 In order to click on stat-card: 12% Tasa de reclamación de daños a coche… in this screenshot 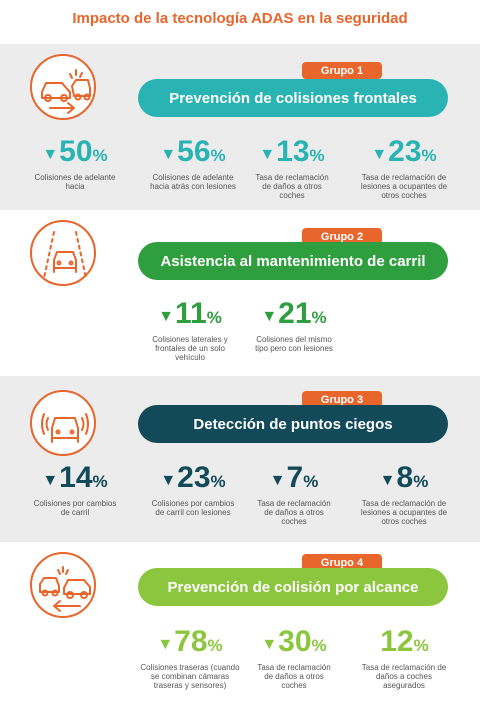, I will do `click(404, 658)`.